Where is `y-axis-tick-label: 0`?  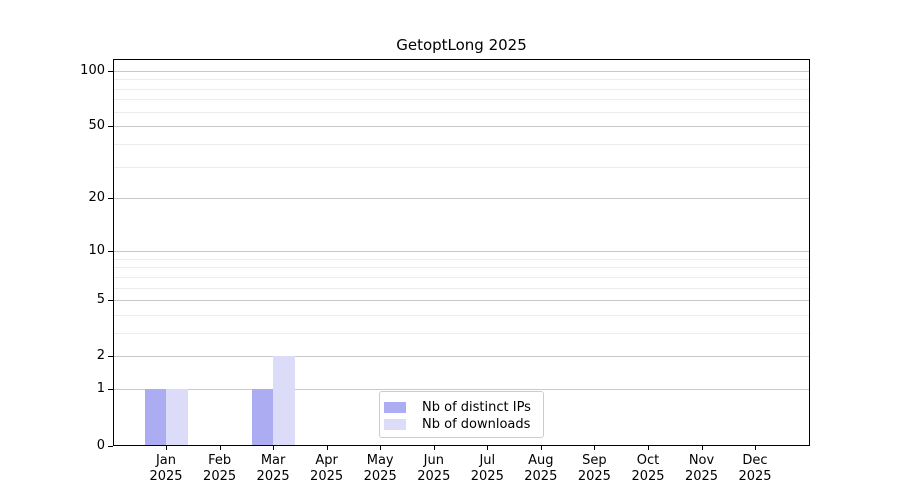 y-axis-tick-label: 0 is located at coordinates (100, 445).